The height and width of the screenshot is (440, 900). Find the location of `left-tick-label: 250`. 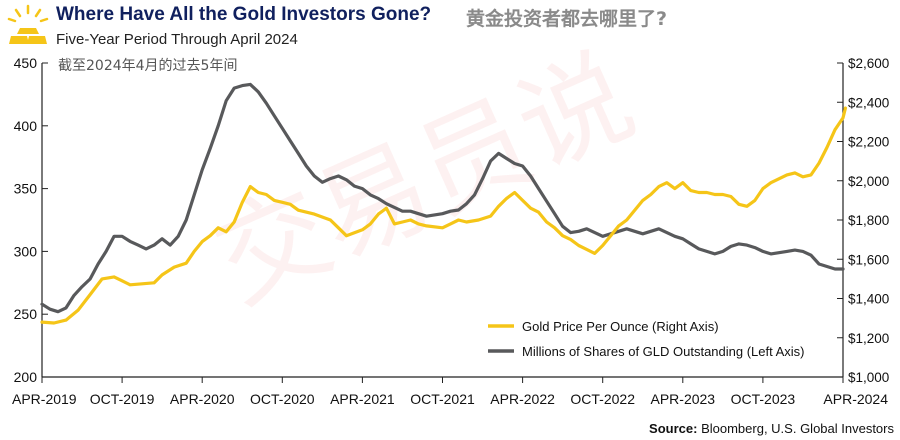

left-tick-label: 250 is located at coordinates (26, 314).